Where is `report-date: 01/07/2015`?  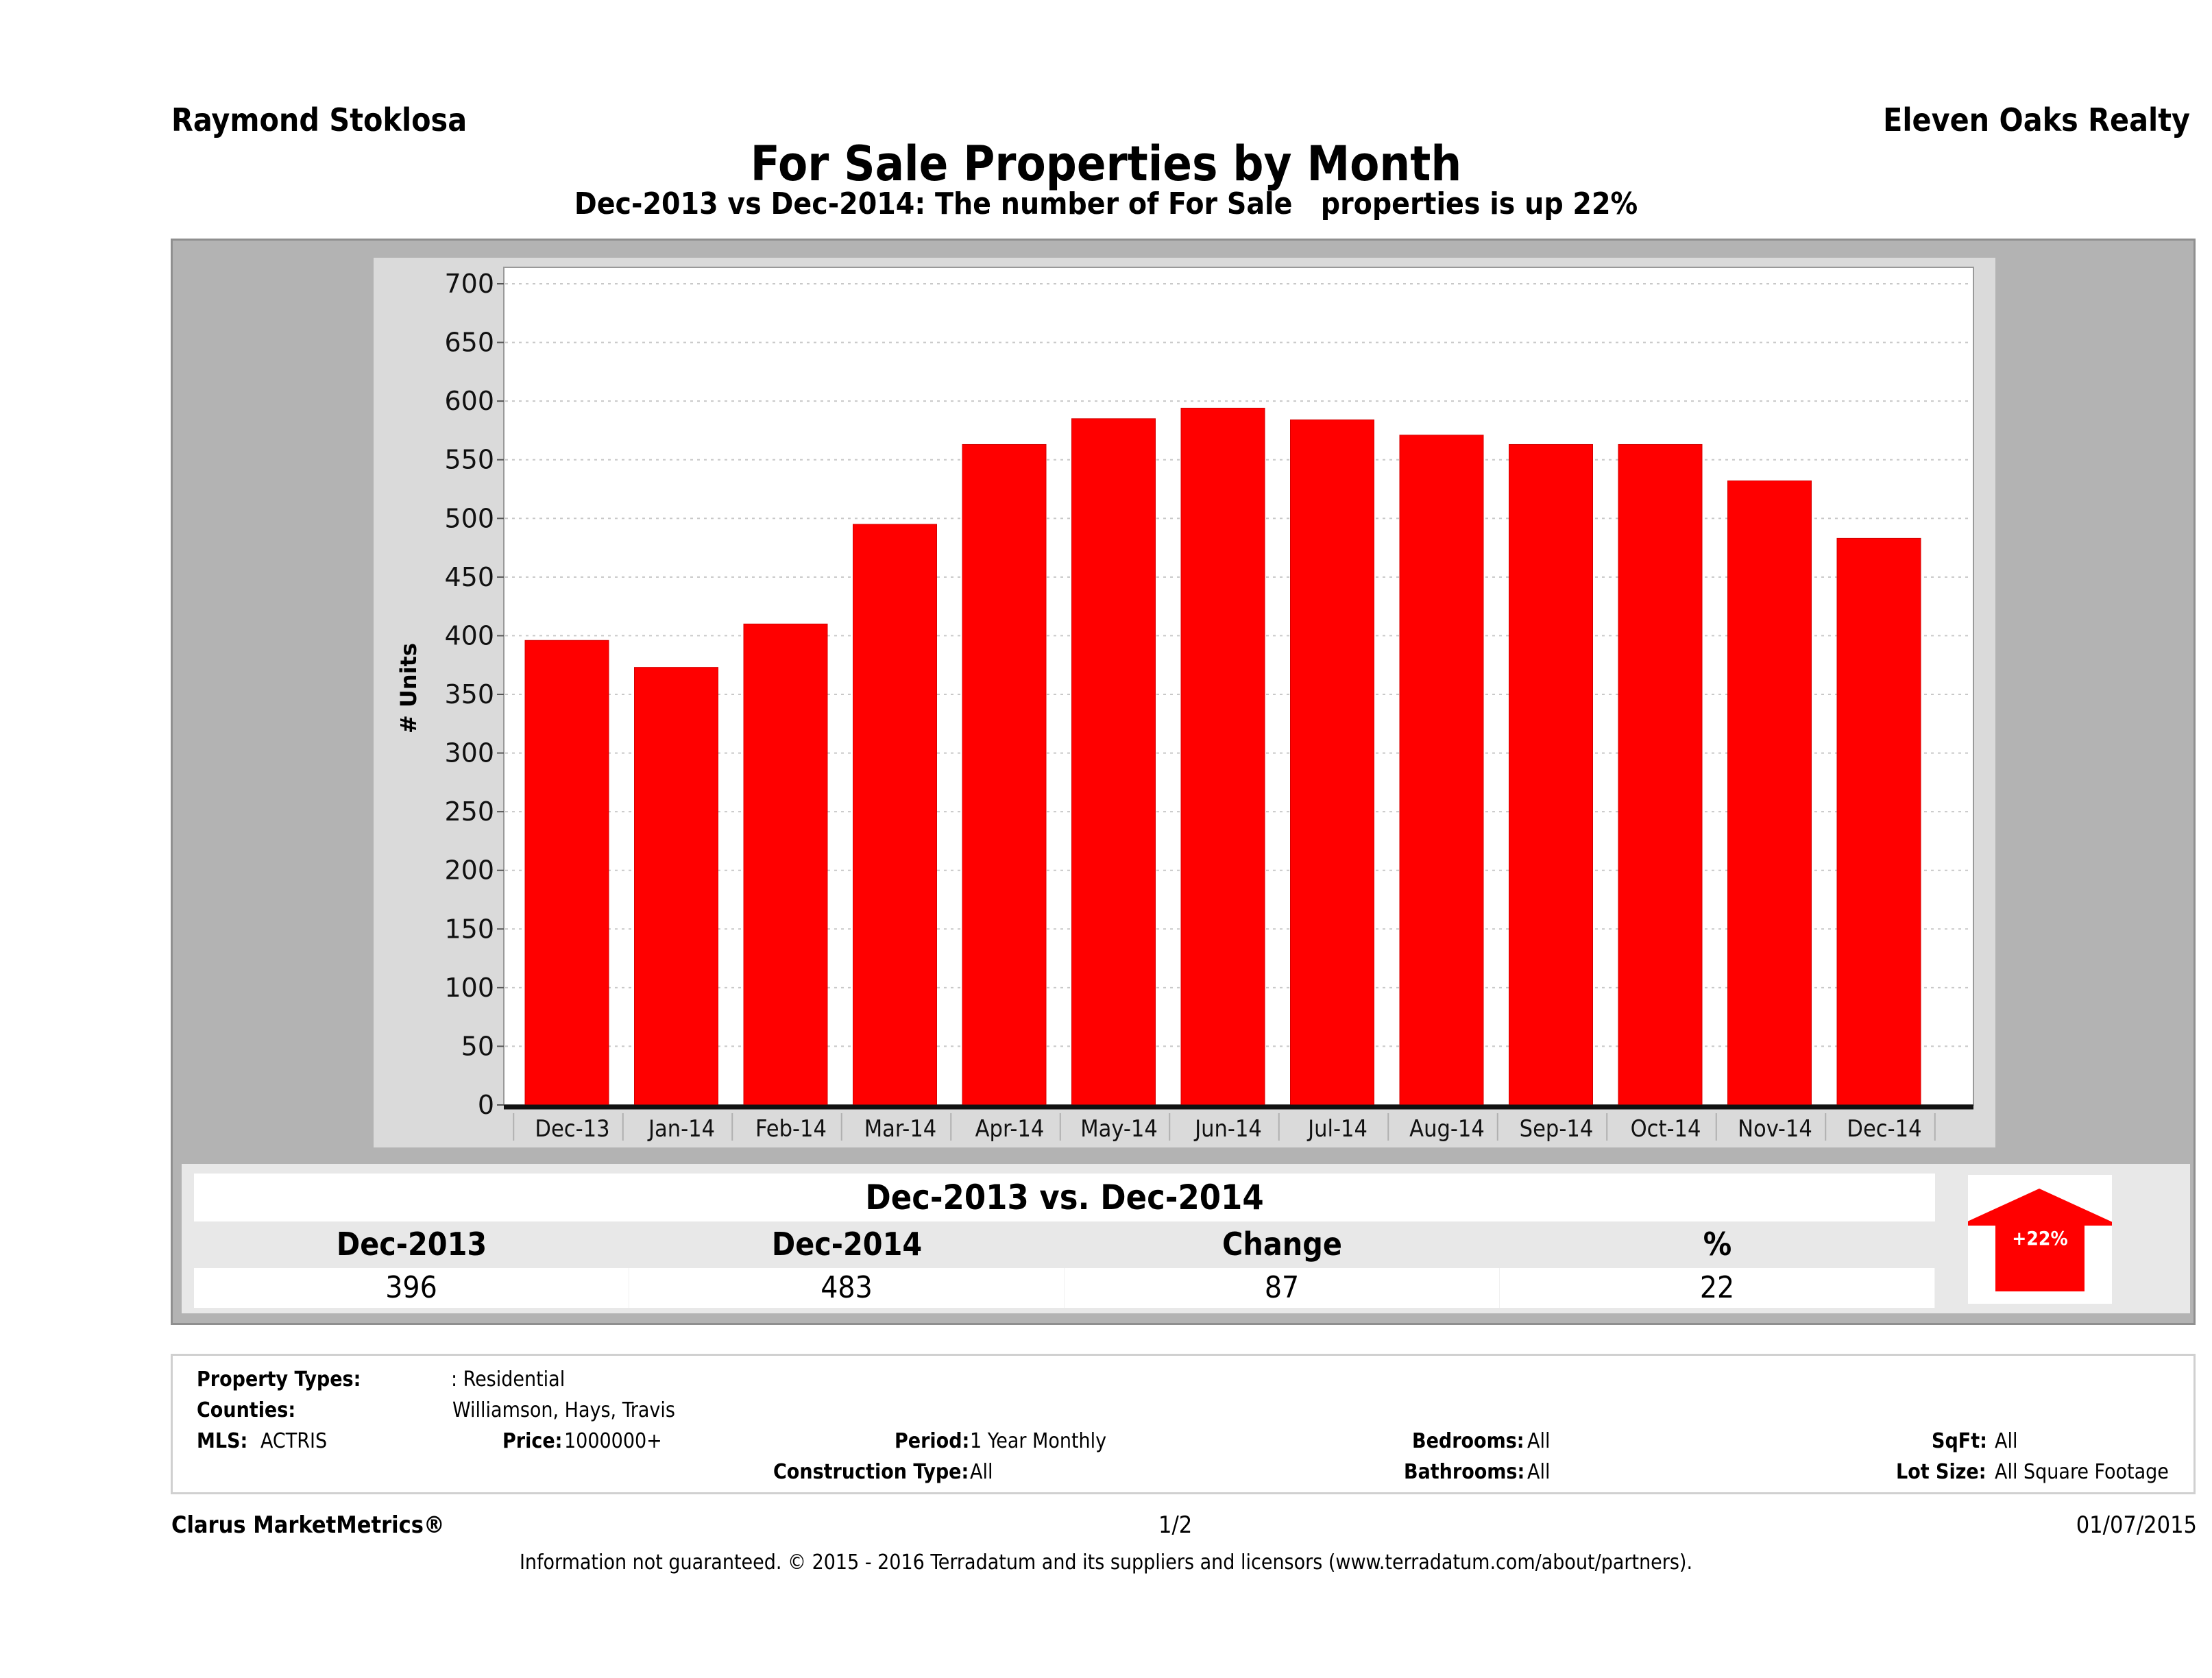 report-date: 01/07/2015 is located at coordinates (2136, 1525).